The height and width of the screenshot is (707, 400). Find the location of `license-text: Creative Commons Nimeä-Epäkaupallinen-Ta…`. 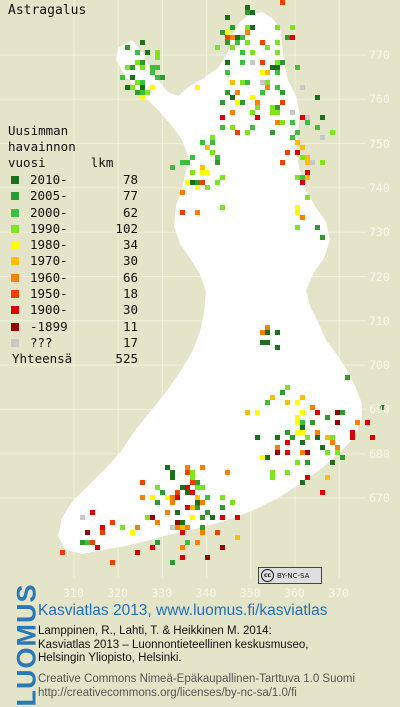

license-text: Creative Commons Nimeä-Epäkaupallinen-Ta… is located at coordinates (197, 686).